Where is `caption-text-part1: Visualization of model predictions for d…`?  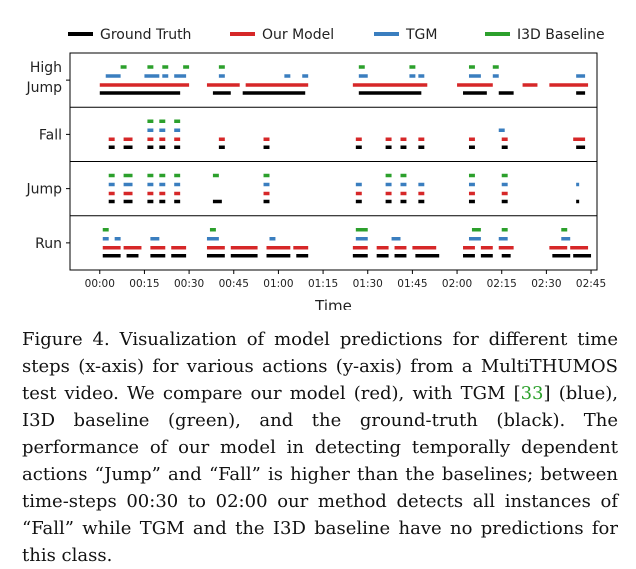
caption-text-part1: Visualization of model predictions for d… is located at coordinates (320, 366).